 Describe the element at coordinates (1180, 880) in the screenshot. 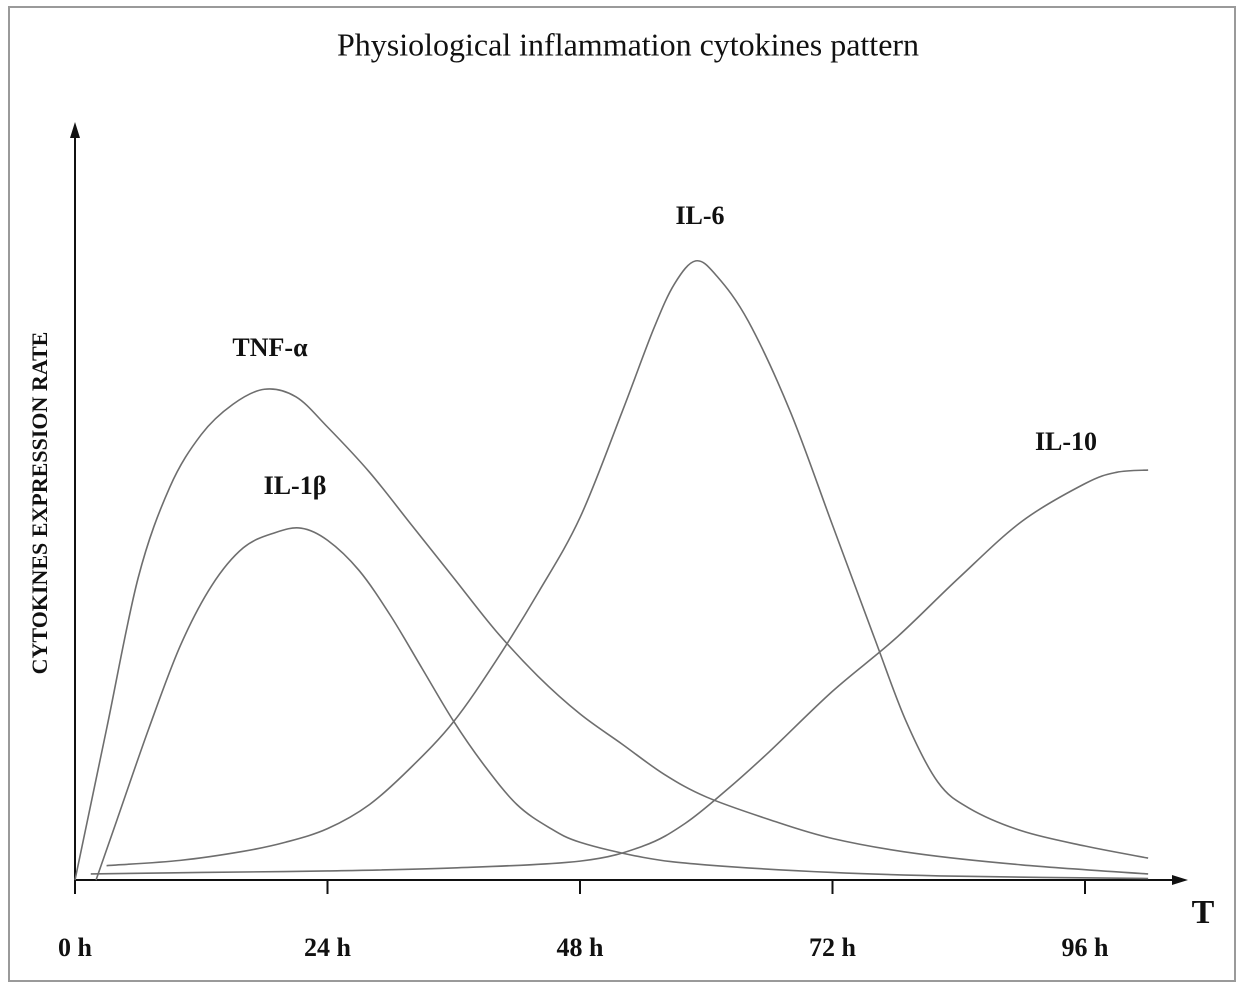

I see `x-axis-arrow` at that location.